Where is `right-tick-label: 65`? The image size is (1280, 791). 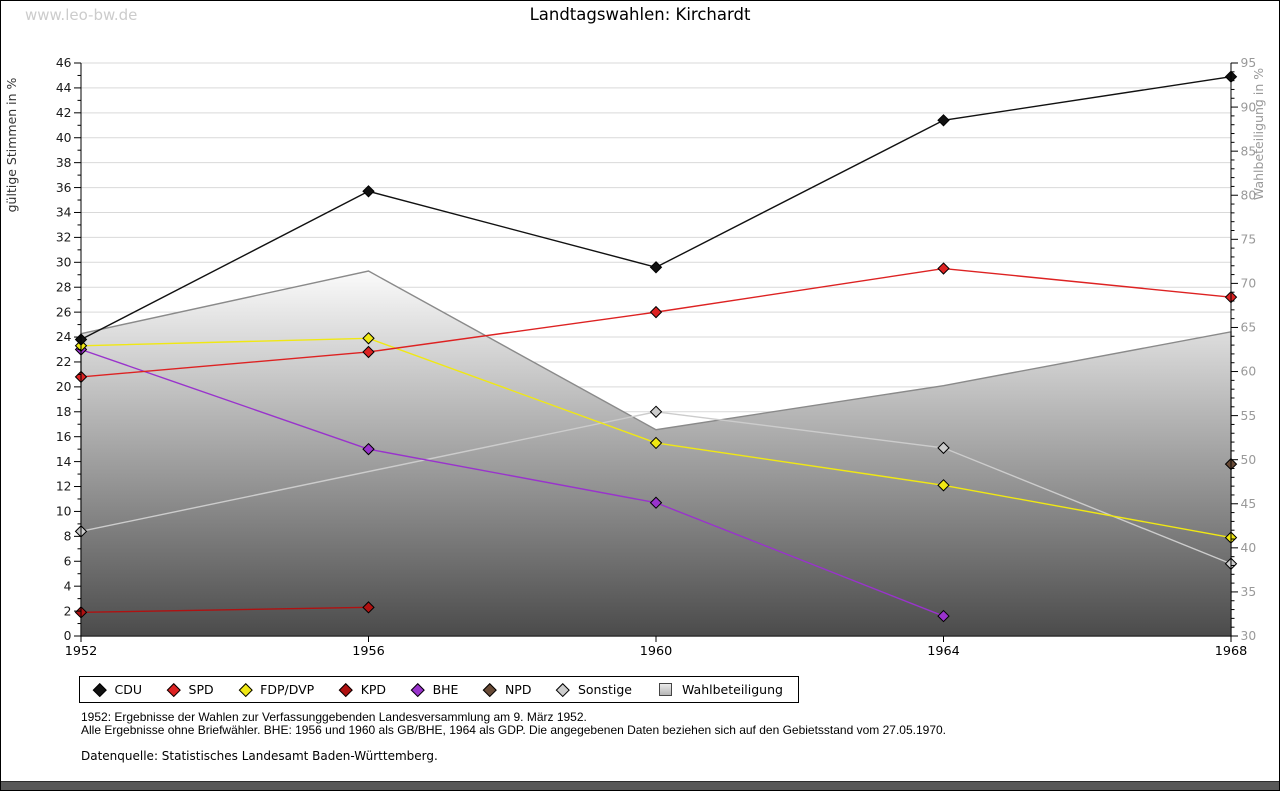 right-tick-label: 65 is located at coordinates (1249, 328).